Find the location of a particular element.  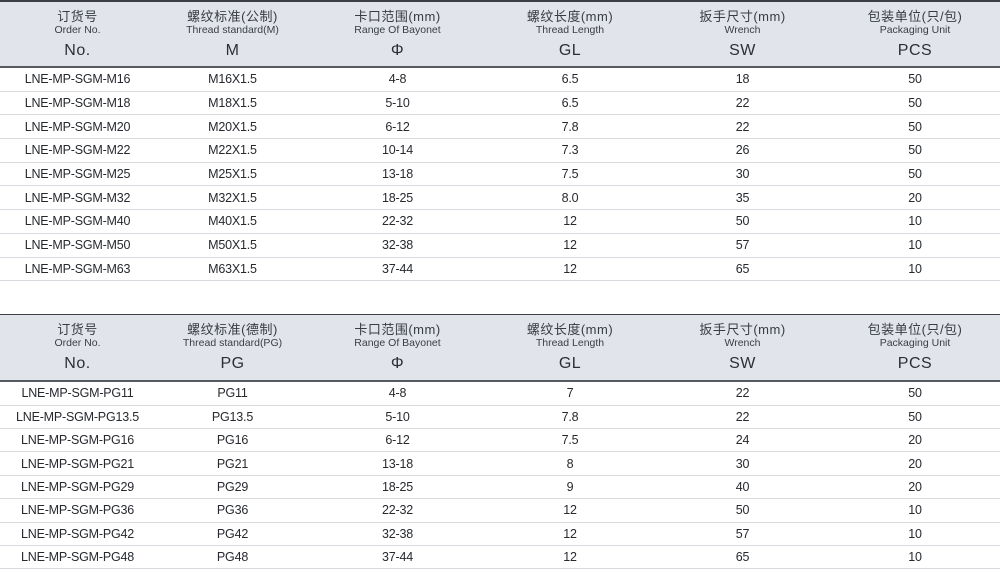

order-no-cell: LNE-MP-SGM-PG48 is located at coordinates (77, 557).